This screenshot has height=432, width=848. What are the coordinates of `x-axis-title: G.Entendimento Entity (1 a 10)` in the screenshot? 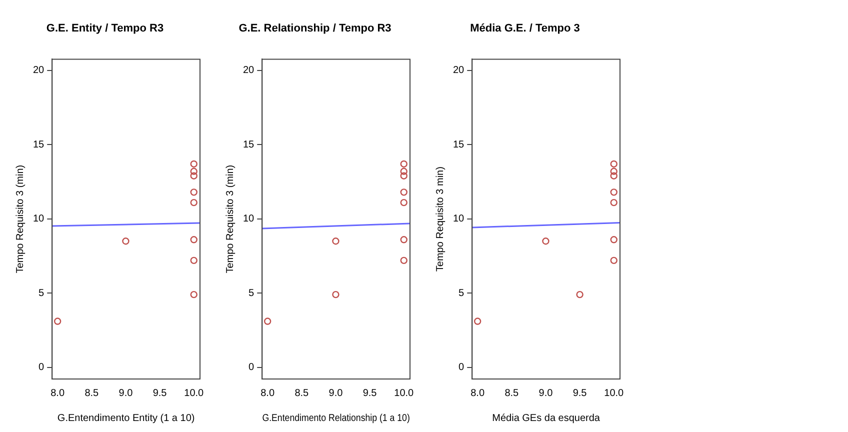 It's located at (126, 418).